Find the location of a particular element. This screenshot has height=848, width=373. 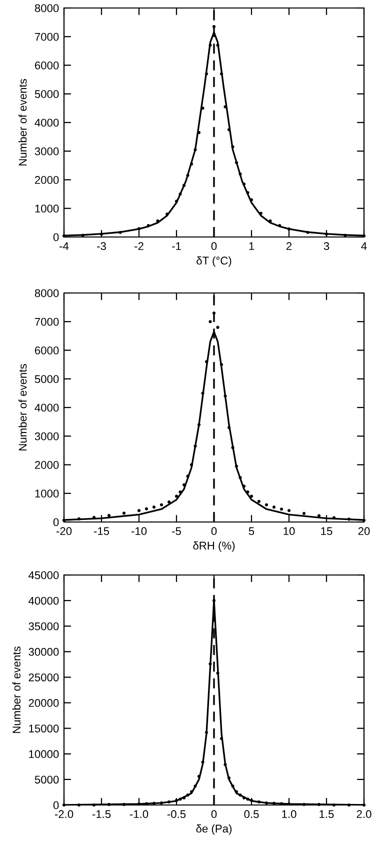

x-tick-label: 1 is located at coordinates (251, 246).